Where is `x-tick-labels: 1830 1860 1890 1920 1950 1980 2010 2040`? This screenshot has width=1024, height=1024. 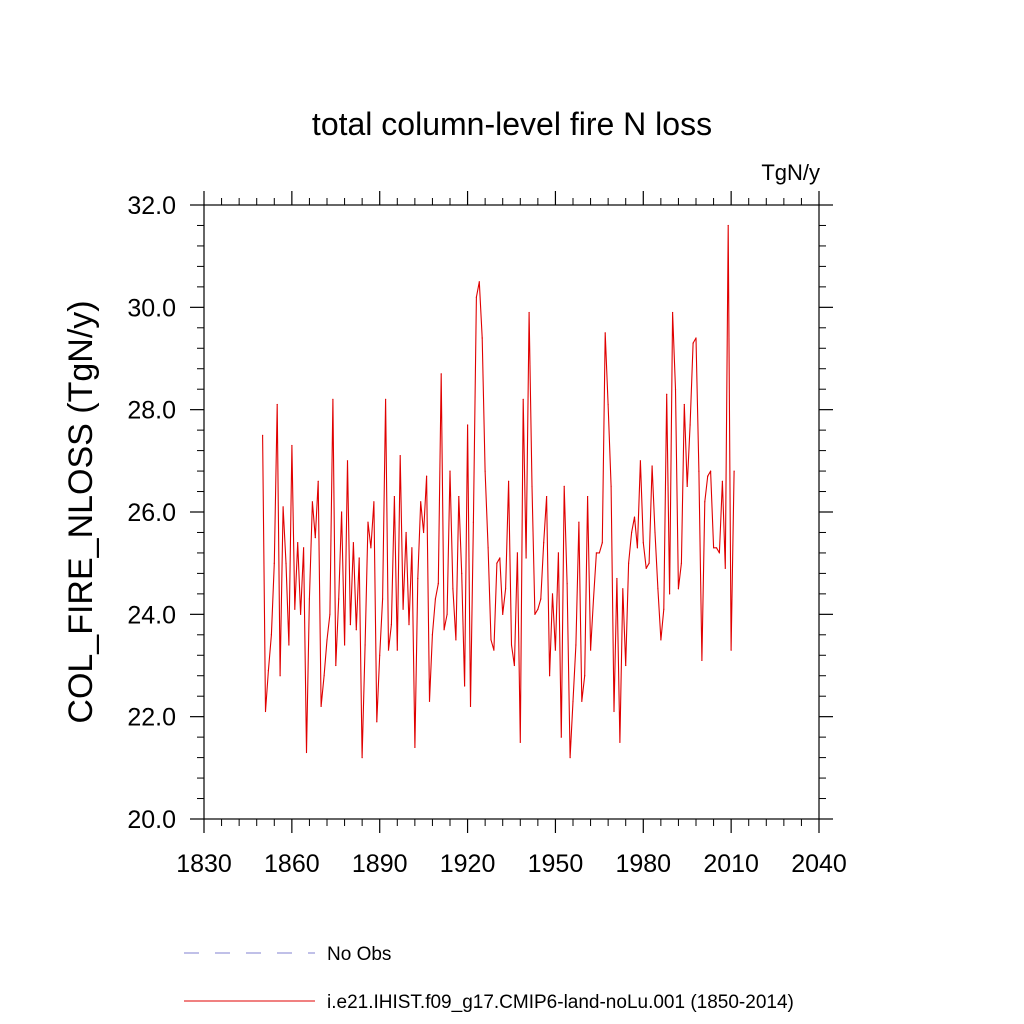 x-tick-labels: 1830 1860 1890 1920 1950 1980 2010 2040 is located at coordinates (511, 864).